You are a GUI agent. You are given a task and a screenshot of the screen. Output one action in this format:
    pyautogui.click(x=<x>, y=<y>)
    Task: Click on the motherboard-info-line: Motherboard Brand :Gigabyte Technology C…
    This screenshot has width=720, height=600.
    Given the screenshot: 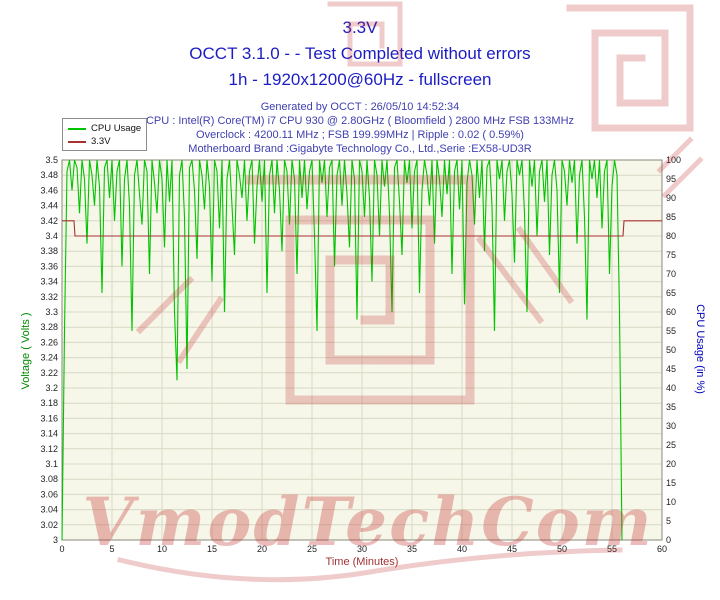 What is the action you would take?
    pyautogui.click(x=360, y=149)
    